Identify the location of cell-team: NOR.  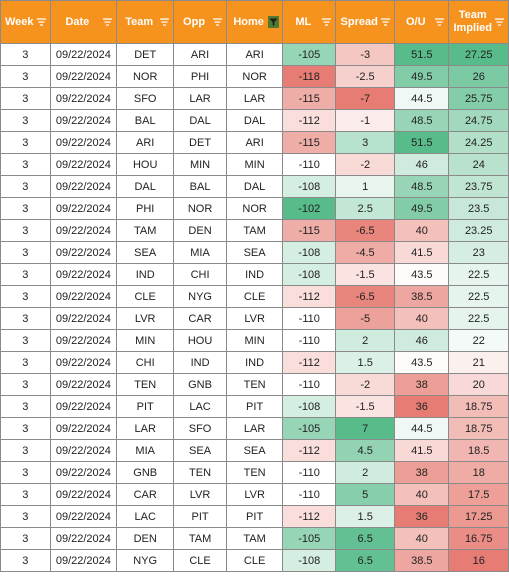
(145, 76).